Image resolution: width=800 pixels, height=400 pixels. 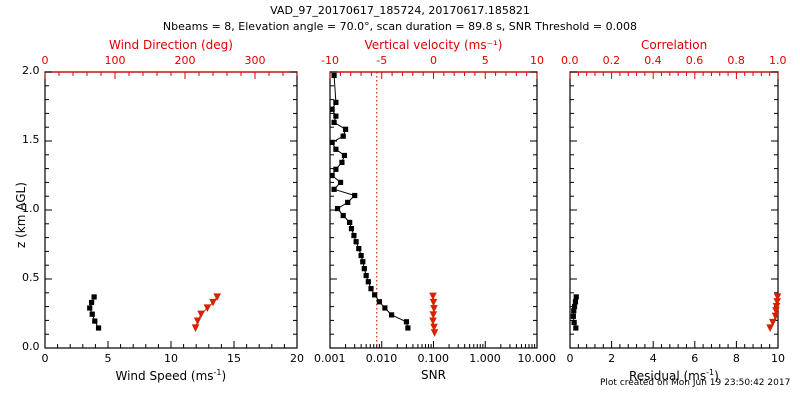 What do you see at coordinates (31, 139) in the screenshot?
I see `y-tick-label: 1.5` at bounding box center [31, 139].